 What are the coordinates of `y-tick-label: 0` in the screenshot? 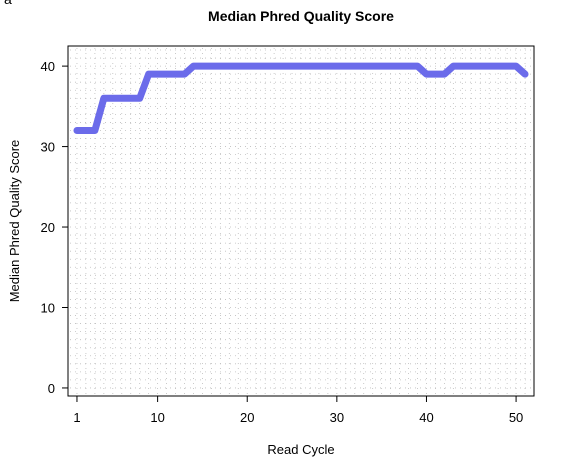 It's located at (51, 388).